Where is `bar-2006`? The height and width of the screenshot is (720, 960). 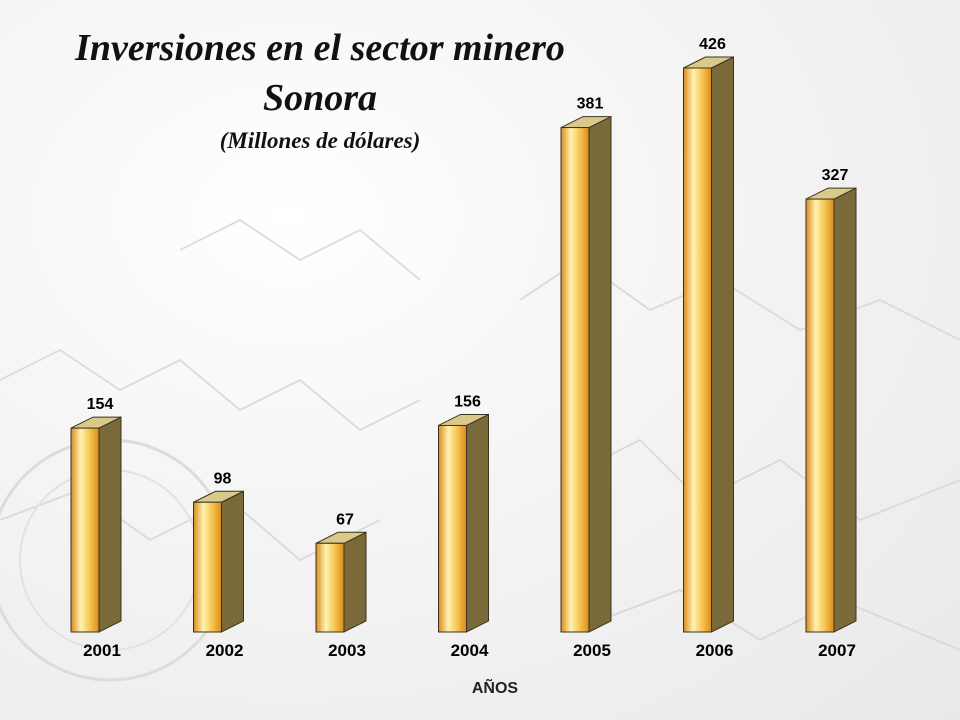 bar-2006 is located at coordinates (708, 344).